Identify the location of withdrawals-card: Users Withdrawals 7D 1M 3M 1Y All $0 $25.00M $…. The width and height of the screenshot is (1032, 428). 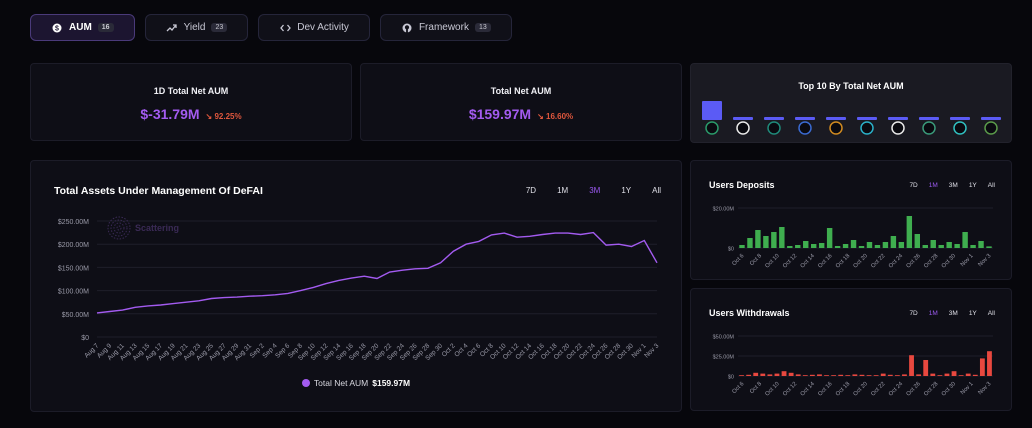
(851, 349).